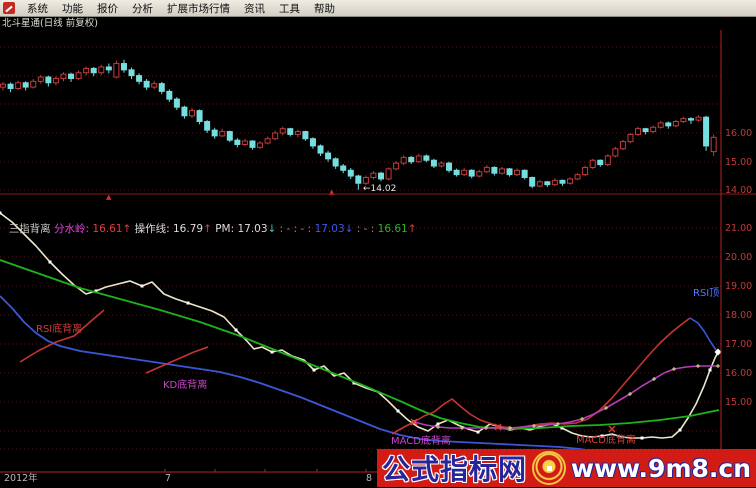  Describe the element at coordinates (241, 229) in the screenshot. I see `indicator-header-seg-6: PM: 17.03` at that location.